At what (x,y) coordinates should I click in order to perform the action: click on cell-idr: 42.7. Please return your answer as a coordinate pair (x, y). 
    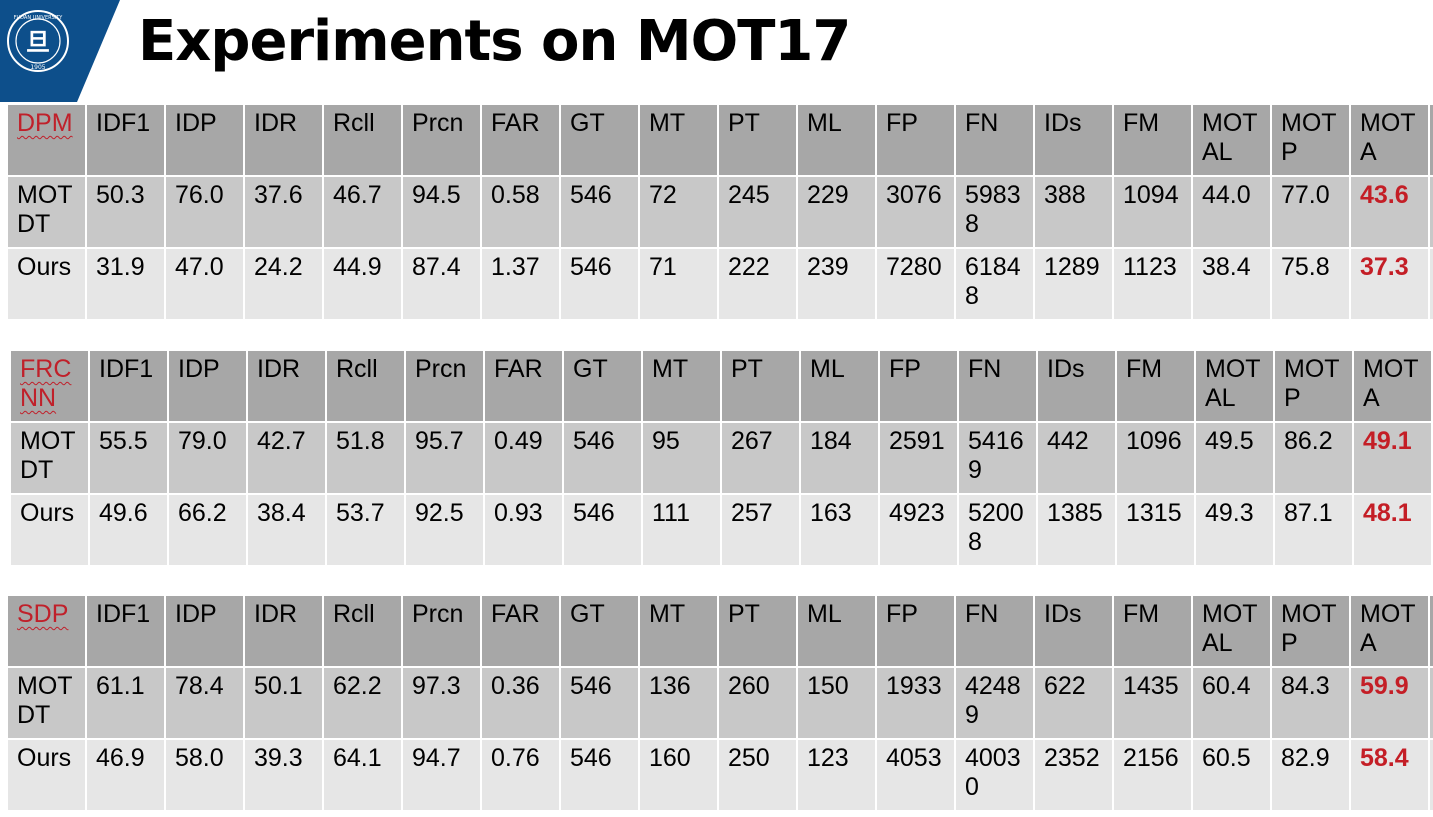
    Looking at the image, I should click on (286, 458).